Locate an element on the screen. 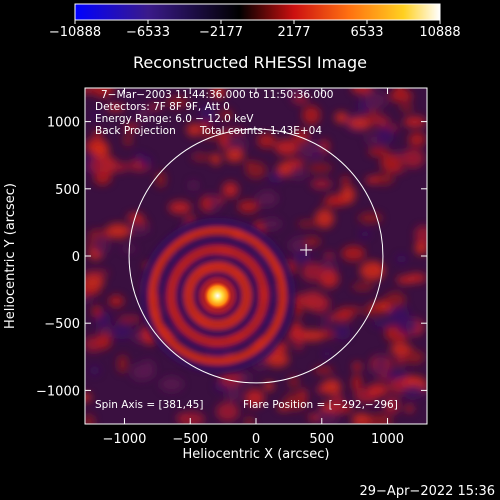 This screenshot has width=500, height=500. colorbar-tick-label: −10888 is located at coordinates (75, 32).